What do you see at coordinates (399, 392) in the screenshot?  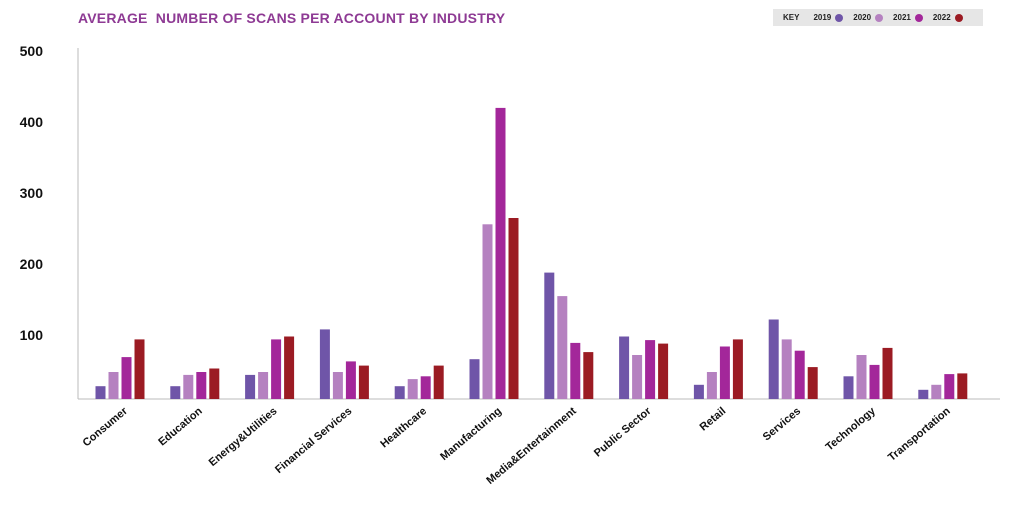 I see `bar-2019-healthcare` at bounding box center [399, 392].